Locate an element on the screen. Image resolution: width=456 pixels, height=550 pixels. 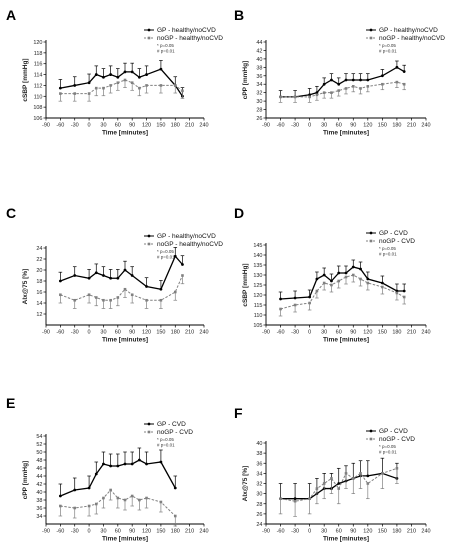
panel-label: E is located at coordinates (10, 403).